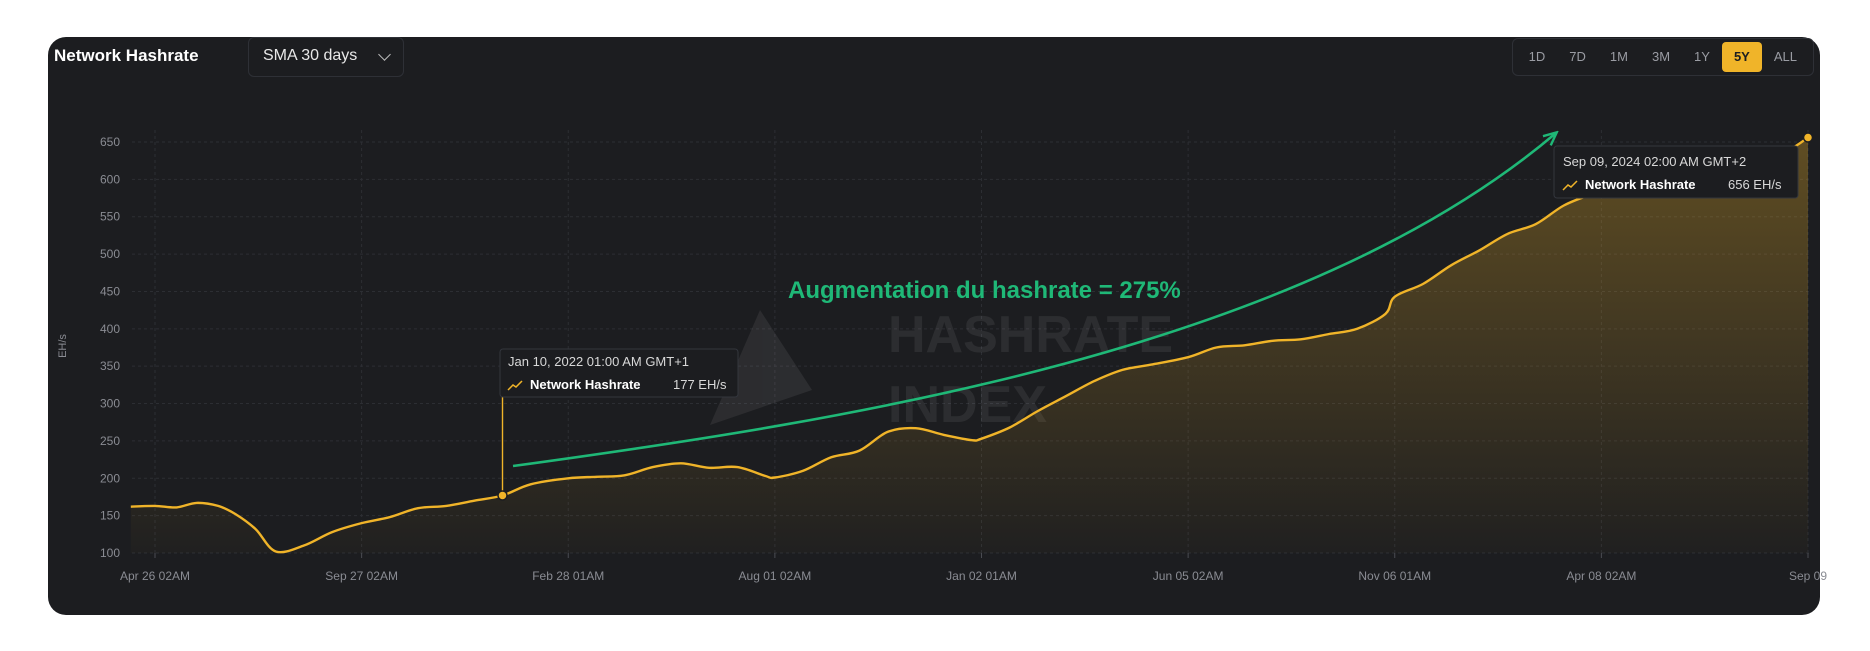  I want to click on y-axis-label: EH/s, so click(63, 346).